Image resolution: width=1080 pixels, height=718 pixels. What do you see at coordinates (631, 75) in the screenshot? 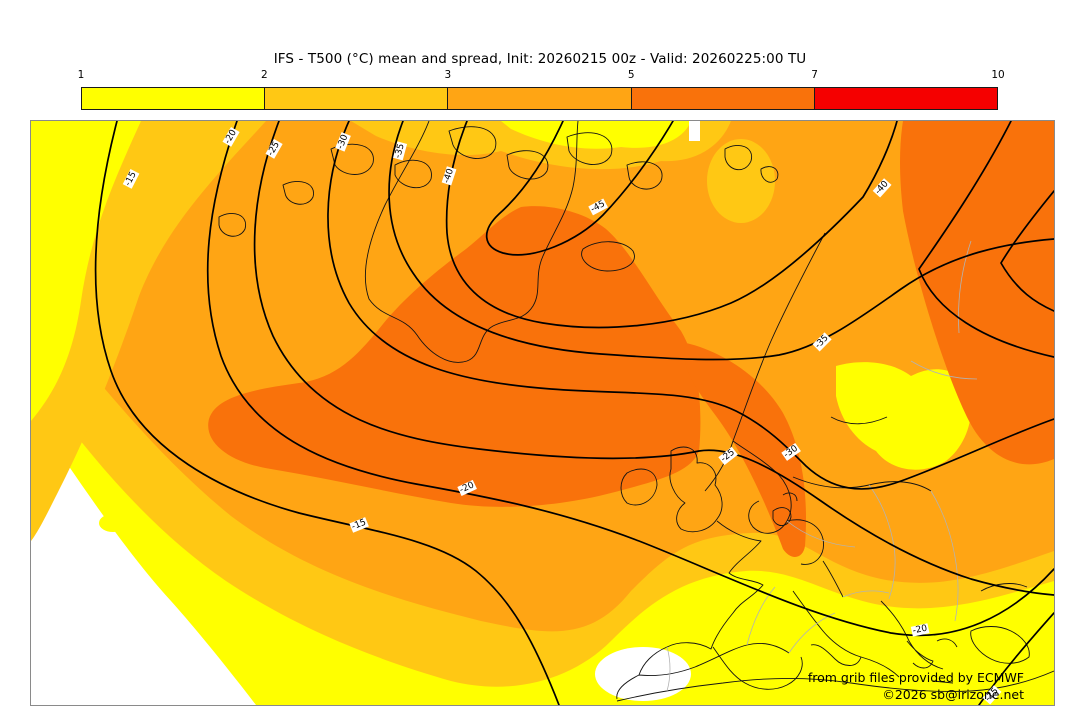
I see `colorbar-tick: 5` at bounding box center [631, 75].